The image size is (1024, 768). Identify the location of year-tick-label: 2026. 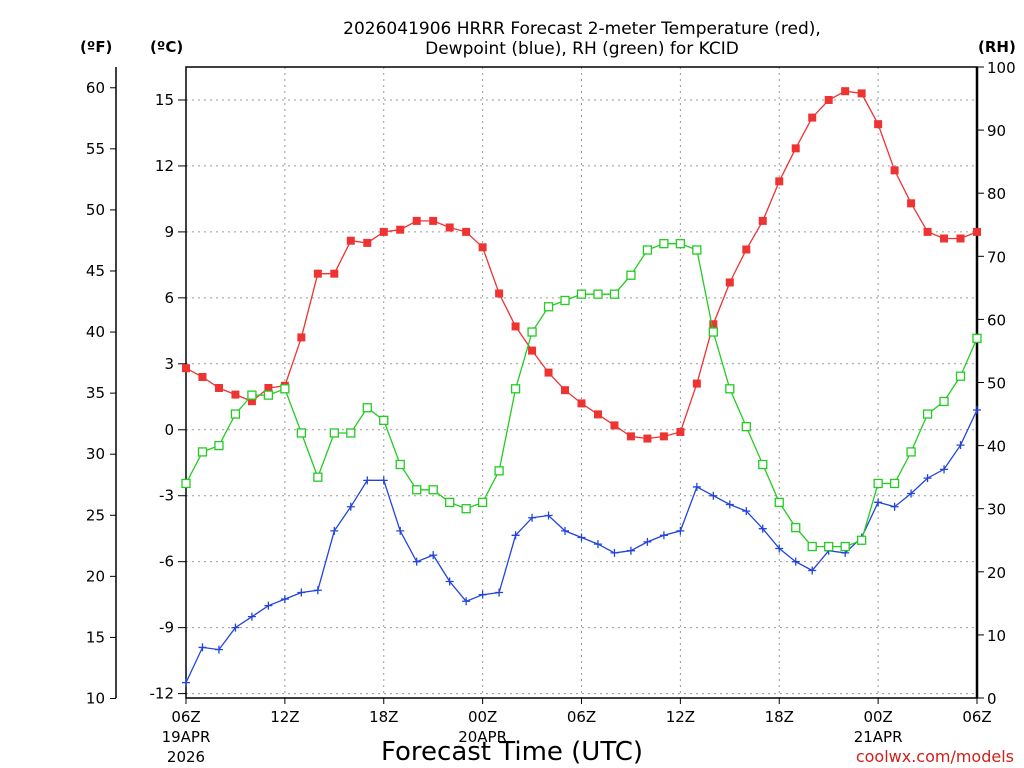
(186, 757).